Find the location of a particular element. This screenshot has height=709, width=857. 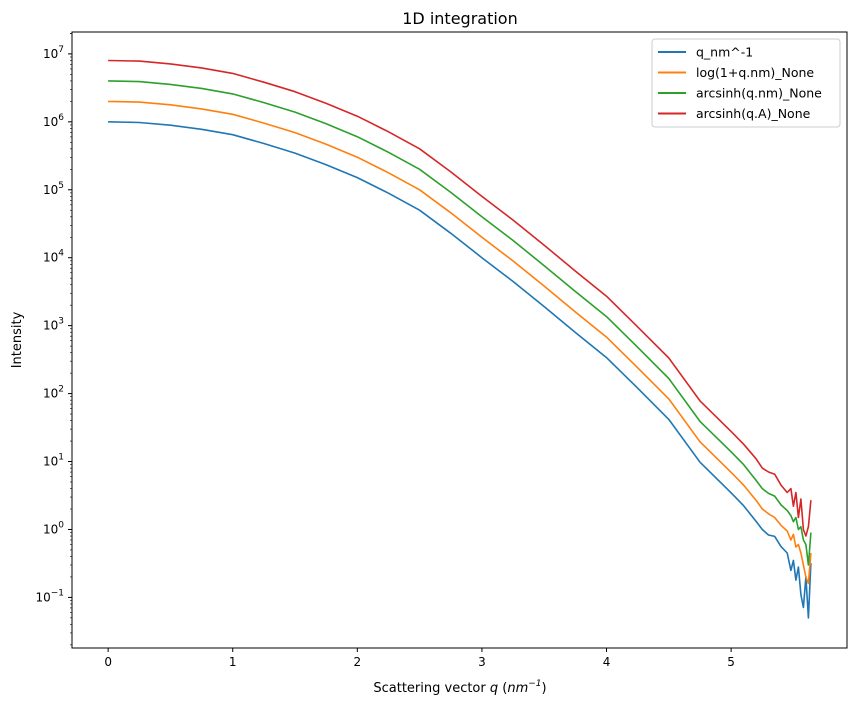

y-tick-label: 10⁰ is located at coordinates (53, 528).